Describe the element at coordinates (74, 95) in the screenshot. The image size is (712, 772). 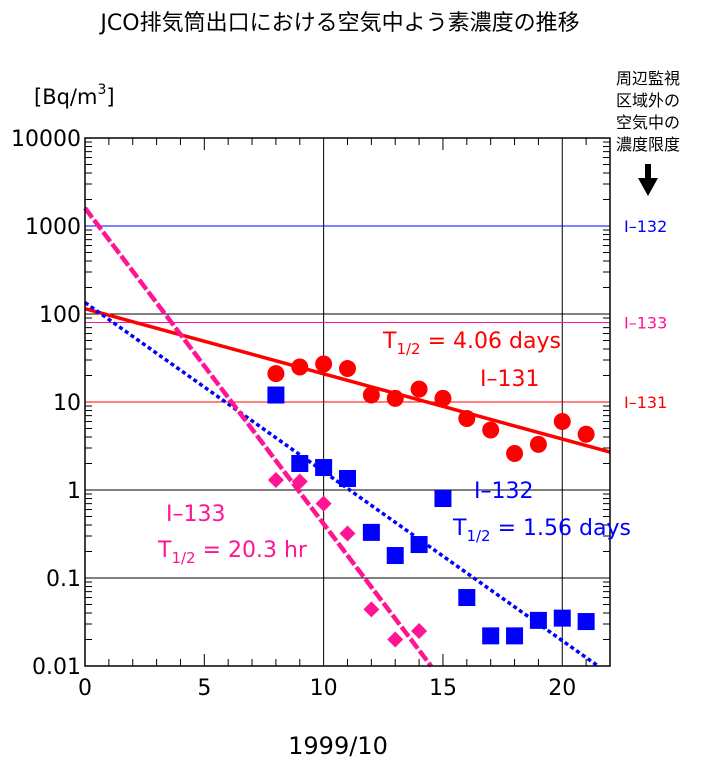
I see `y-axis-unit: [Bq/m3]` at that location.